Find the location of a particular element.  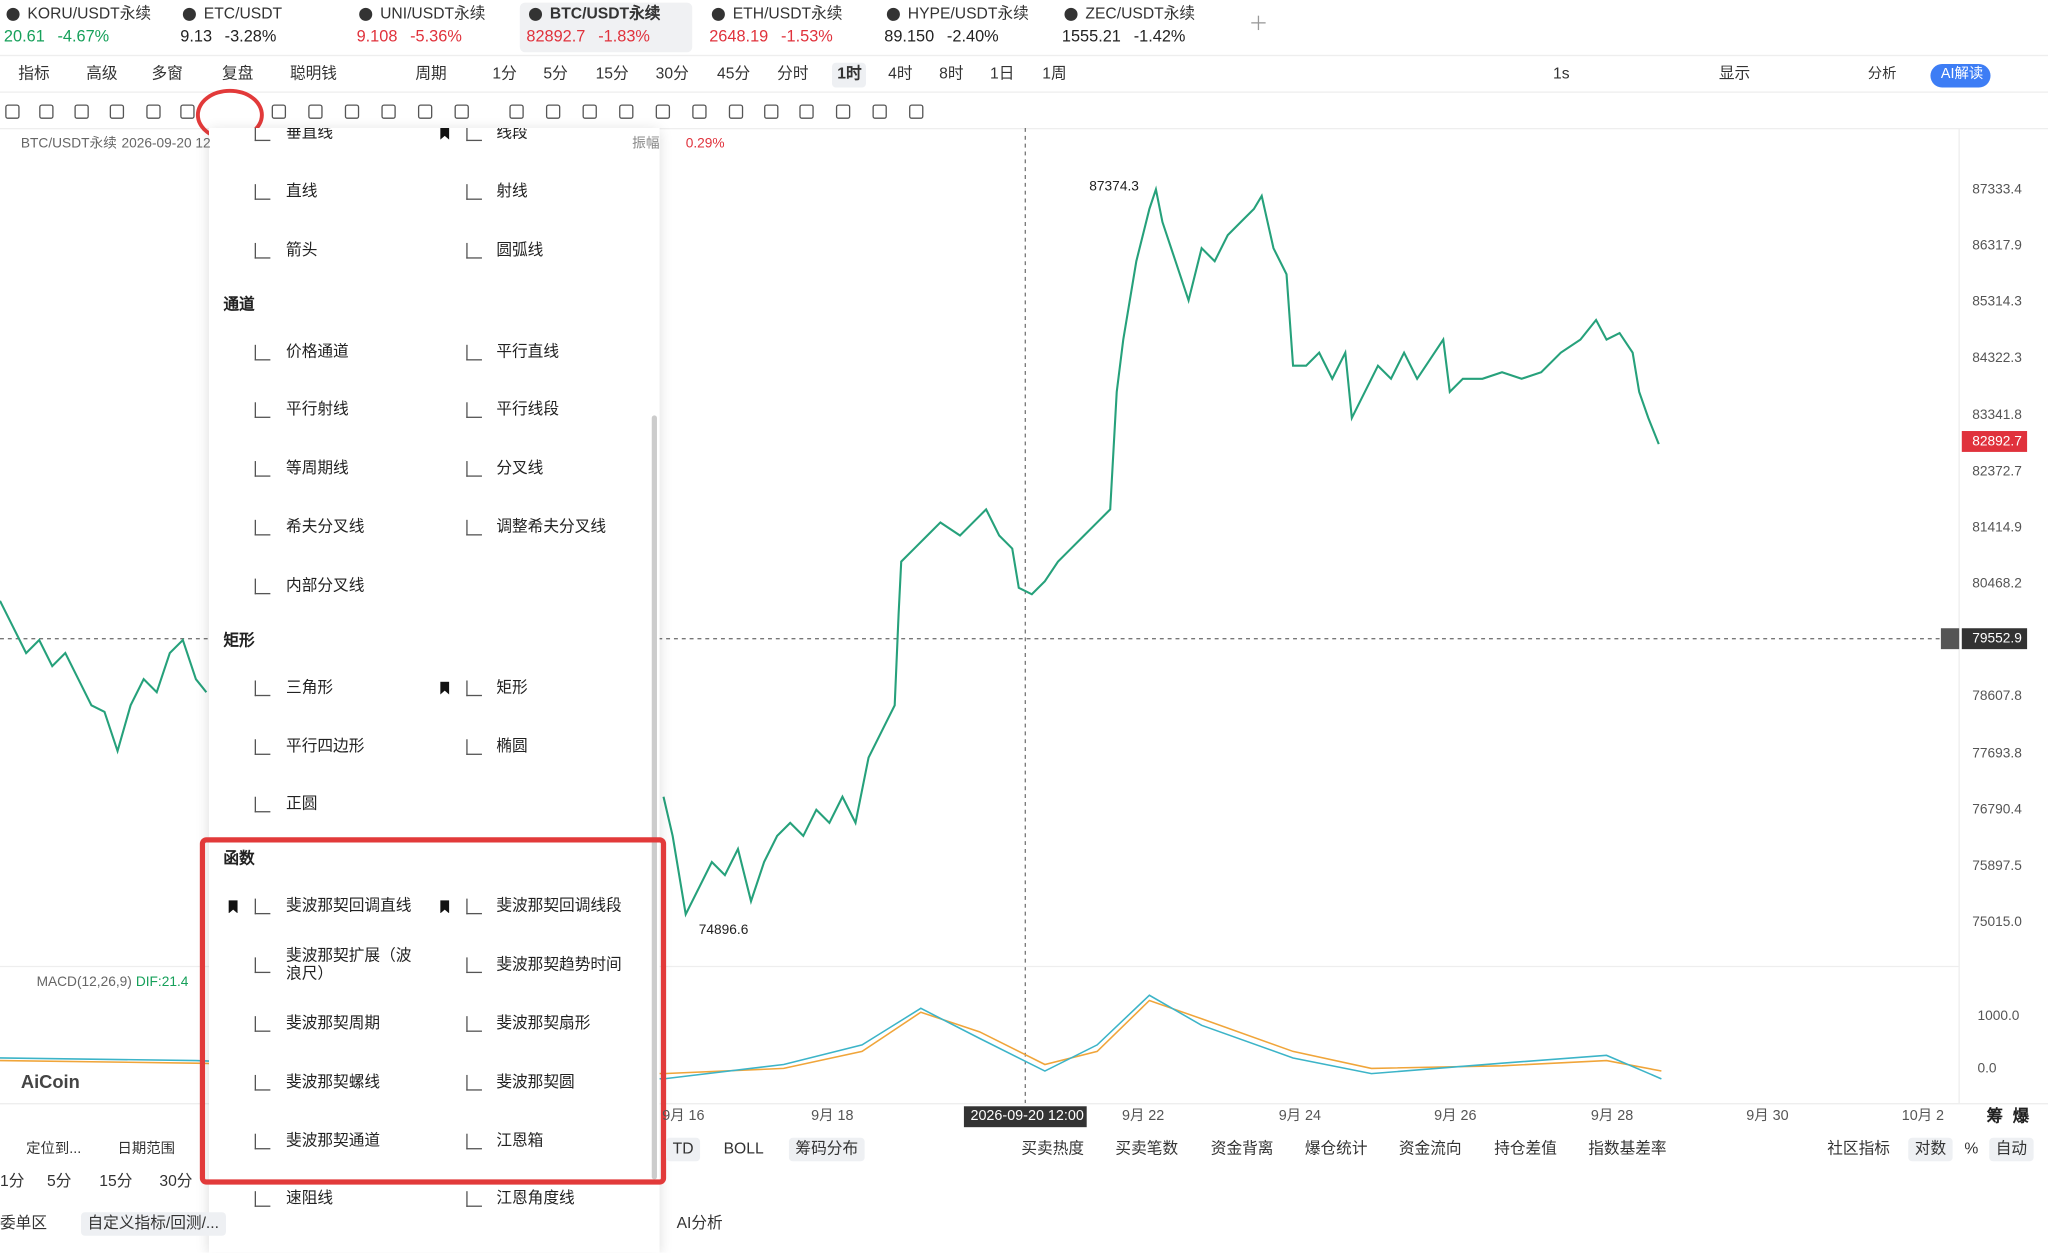

price-tick: 85314.3 is located at coordinates (1997, 301).